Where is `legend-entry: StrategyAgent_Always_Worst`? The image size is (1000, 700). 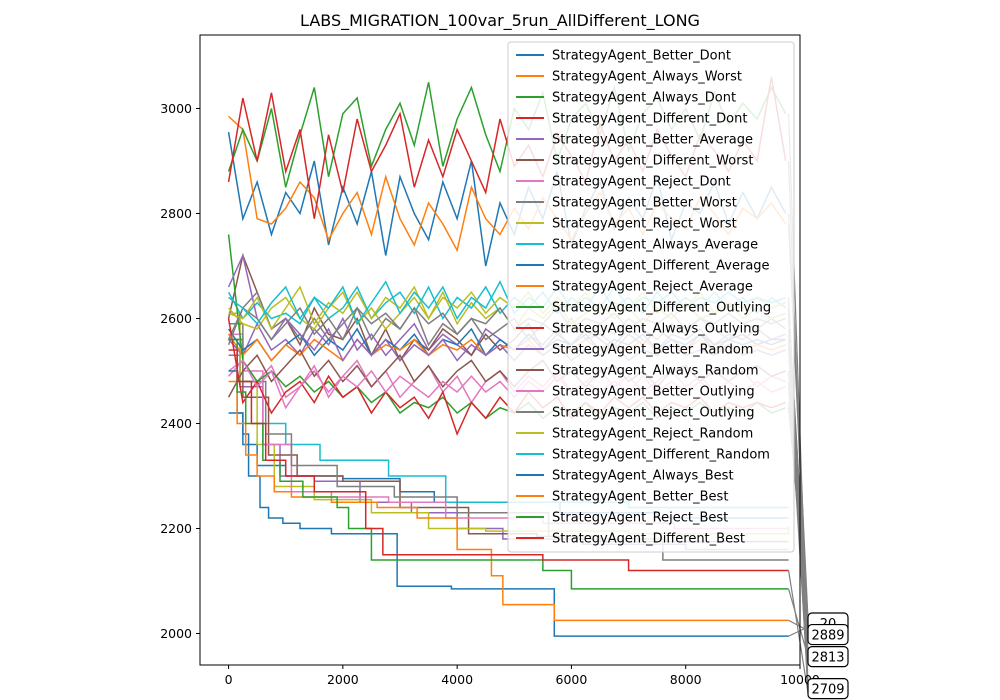 legend-entry: StrategyAgent_Always_Worst is located at coordinates (647, 77).